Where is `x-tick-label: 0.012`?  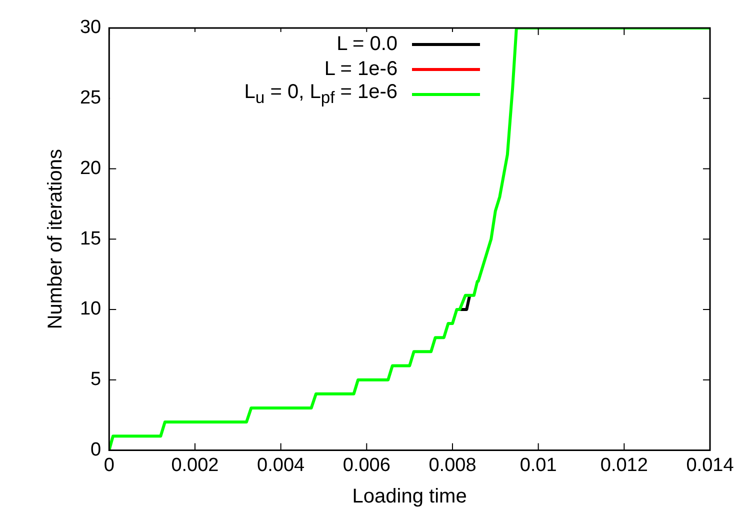 x-tick-label: 0.012 is located at coordinates (624, 465).